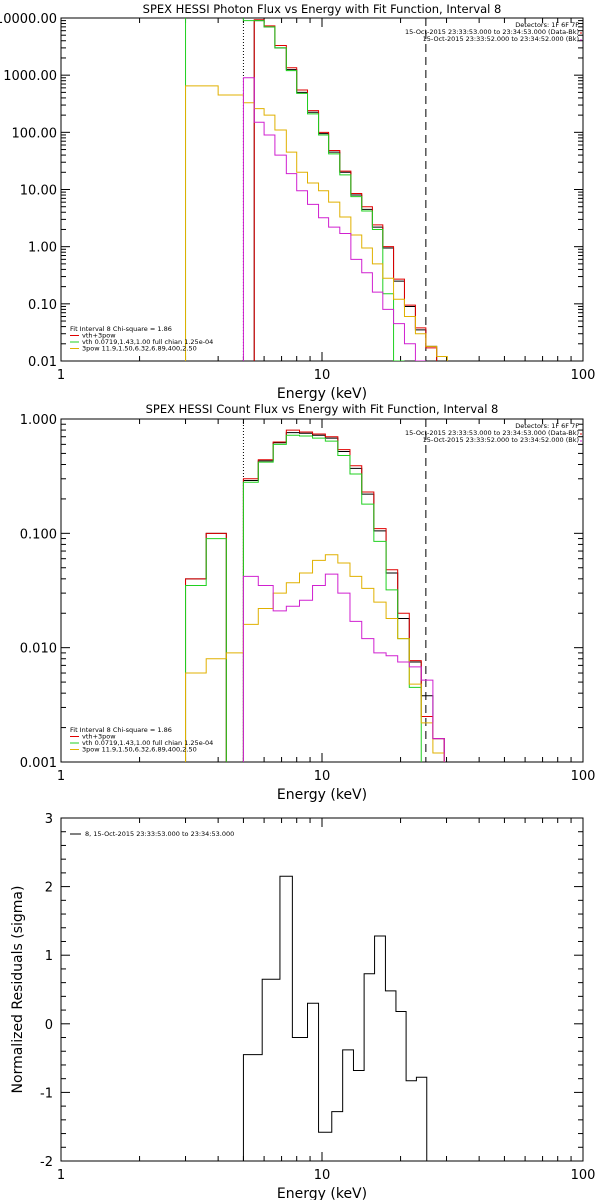 The width and height of the screenshot is (600, 1200). What do you see at coordinates (42, 248) in the screenshot?
I see `y-tick-label: 1.00` at bounding box center [42, 248].